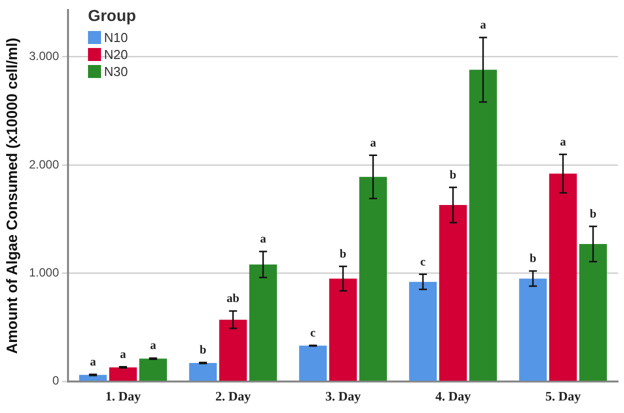  What do you see at coordinates (44, 272) in the screenshot?
I see `y-tick-label: 1.000` at bounding box center [44, 272].